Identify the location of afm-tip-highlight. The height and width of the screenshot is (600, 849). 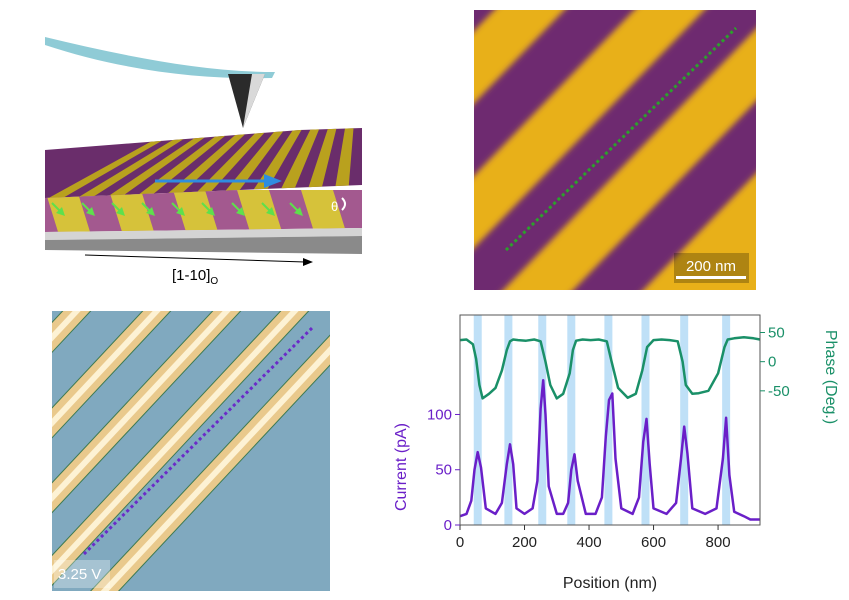
(254, 101).